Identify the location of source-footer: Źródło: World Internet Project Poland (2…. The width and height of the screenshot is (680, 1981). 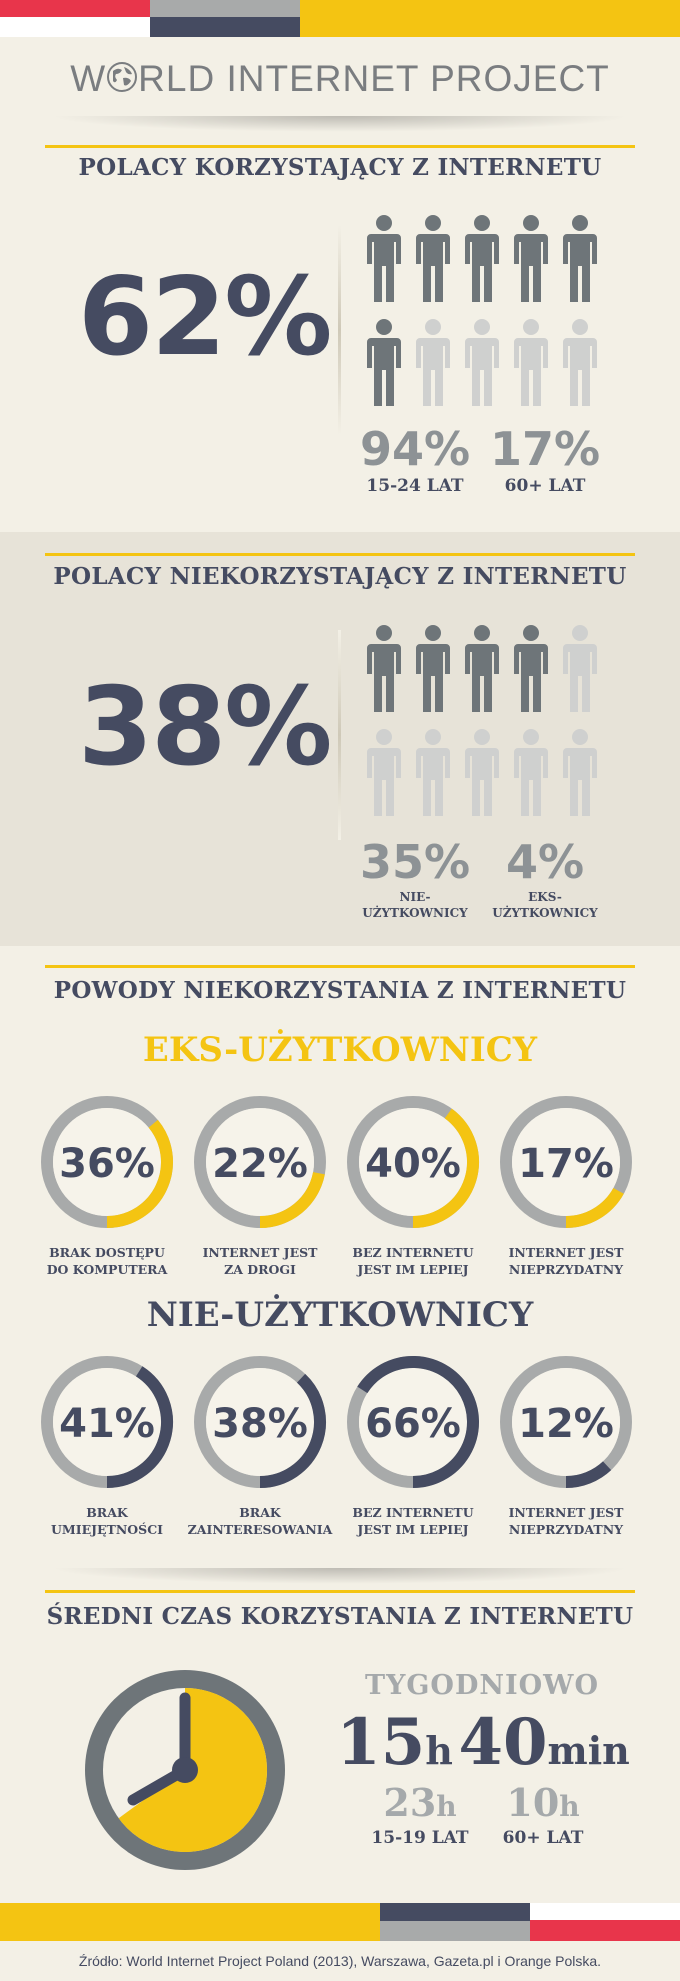
(340, 1961).